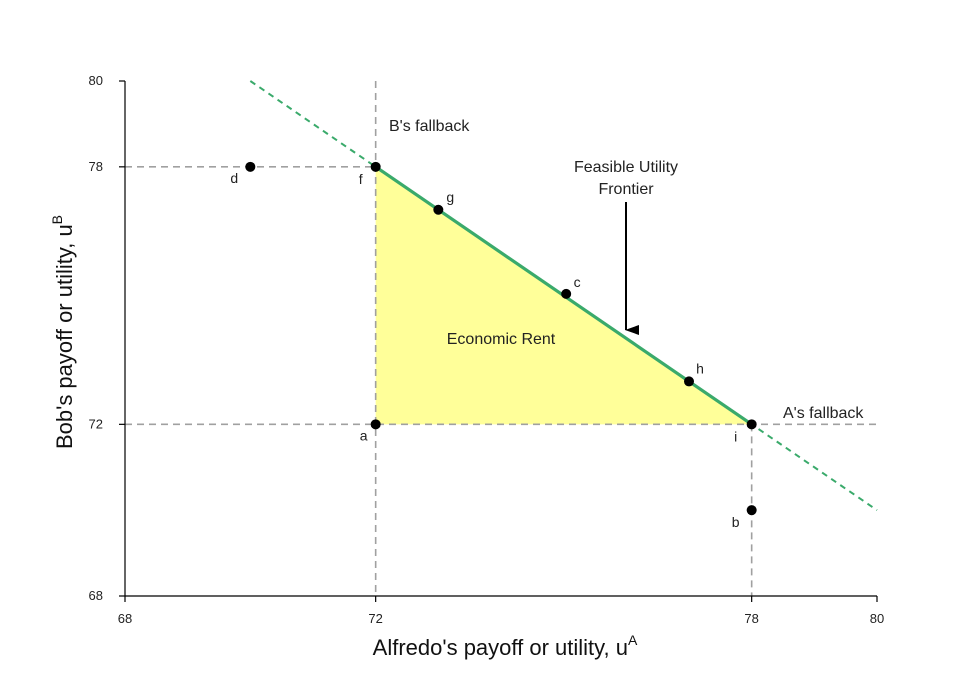  I want to click on point-label-a: a, so click(364, 435).